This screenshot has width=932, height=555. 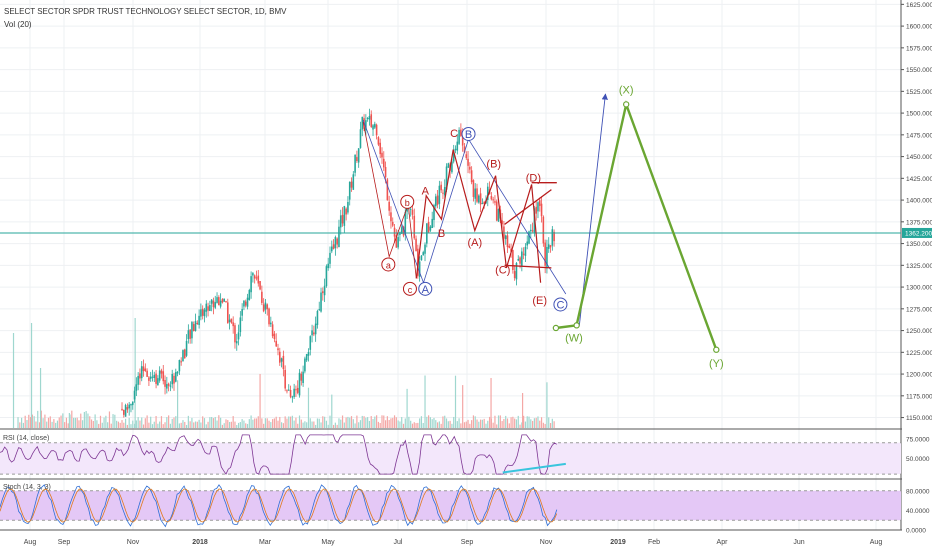 I want to click on price-axis-bg, so click(x=917, y=275).